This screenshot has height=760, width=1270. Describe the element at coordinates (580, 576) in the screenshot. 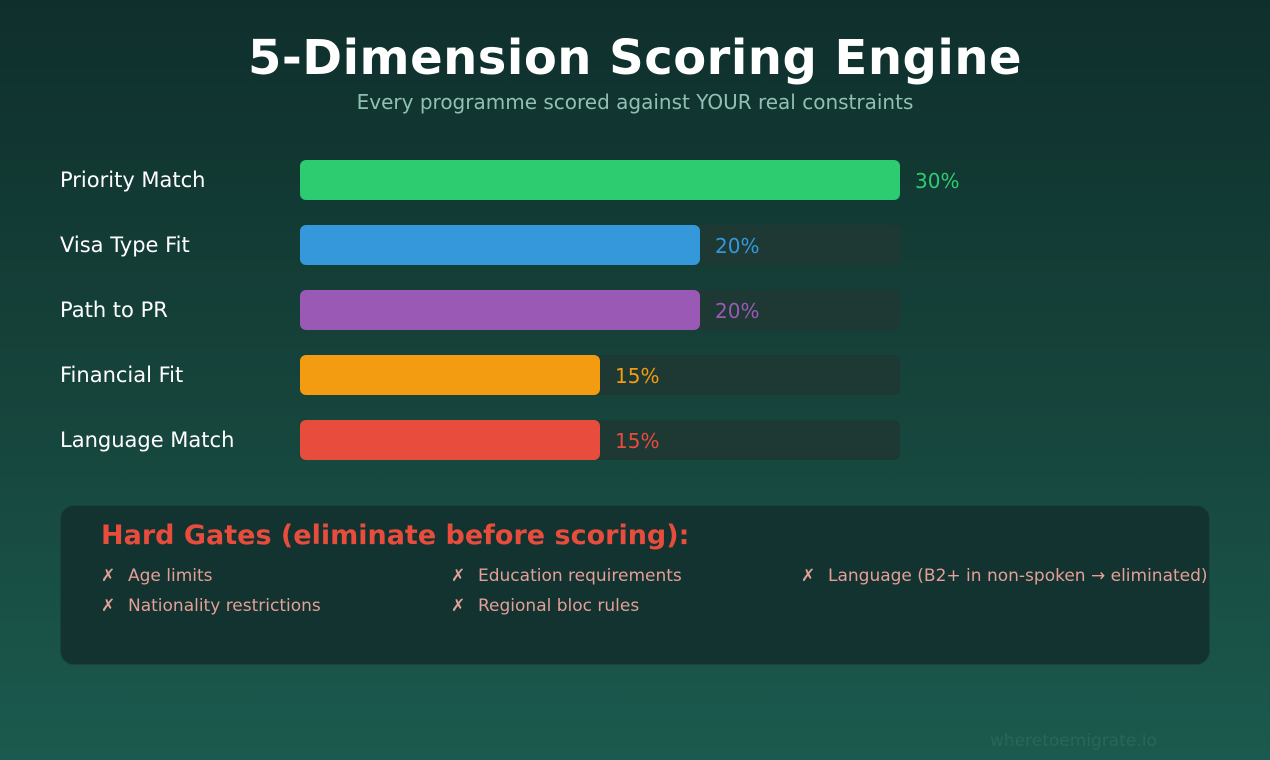

I see `gate-item-label: Education requirements` at that location.